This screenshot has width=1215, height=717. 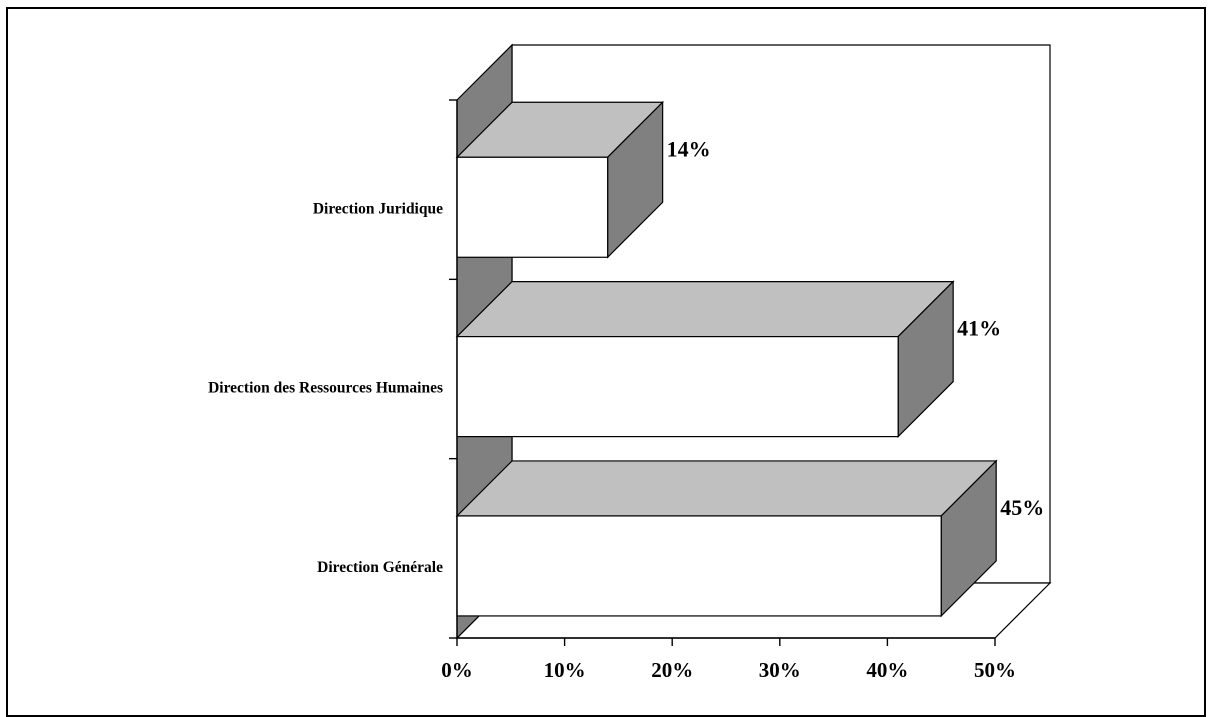 I want to click on category-label: Direction des Ressources Humaines, so click(x=325, y=388).